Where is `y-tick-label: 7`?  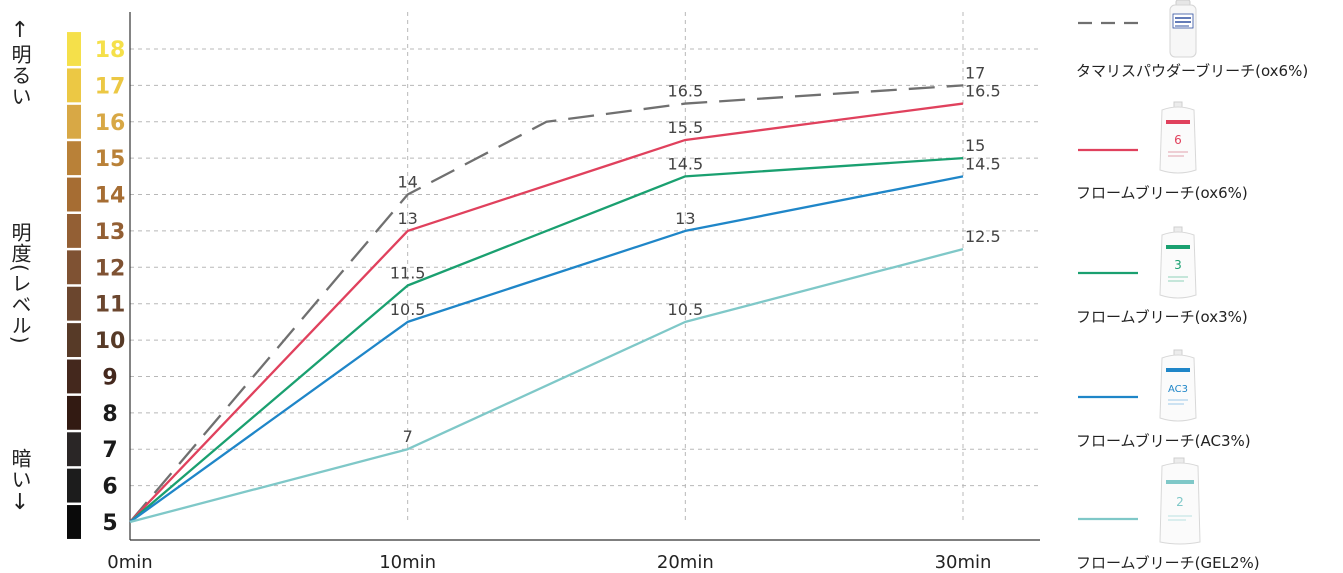 y-tick-label: 7 is located at coordinates (109, 450).